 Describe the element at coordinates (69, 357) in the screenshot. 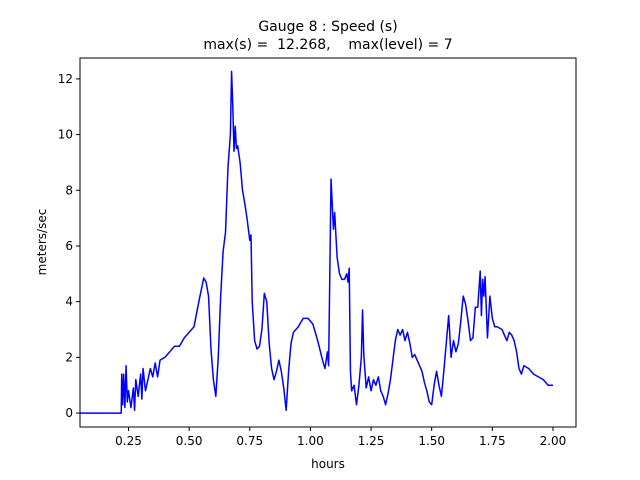

I see `y-tick-label: 2` at that location.